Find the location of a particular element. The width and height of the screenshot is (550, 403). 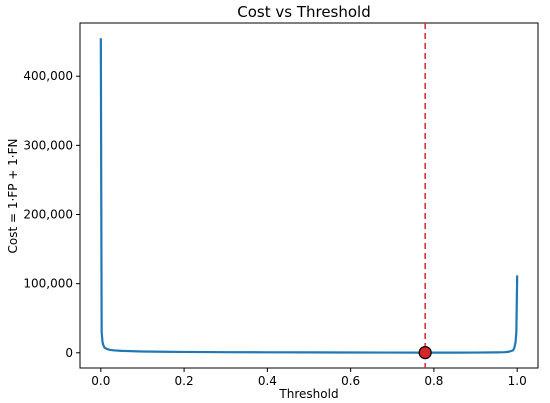

y-tick-label: 0 is located at coordinates (69, 353).